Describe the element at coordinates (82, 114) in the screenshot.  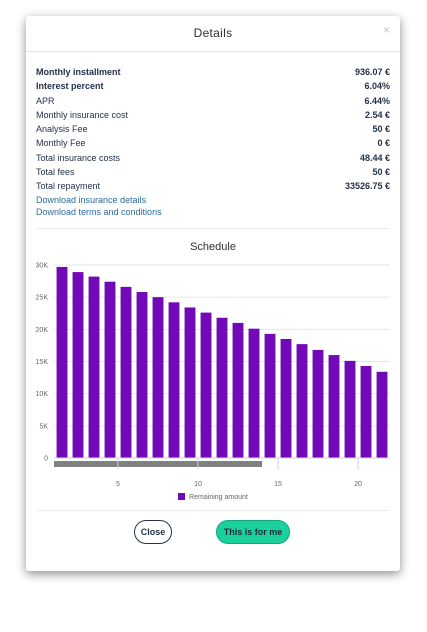
I see `detail-label: Monthly insurance cost` at that location.